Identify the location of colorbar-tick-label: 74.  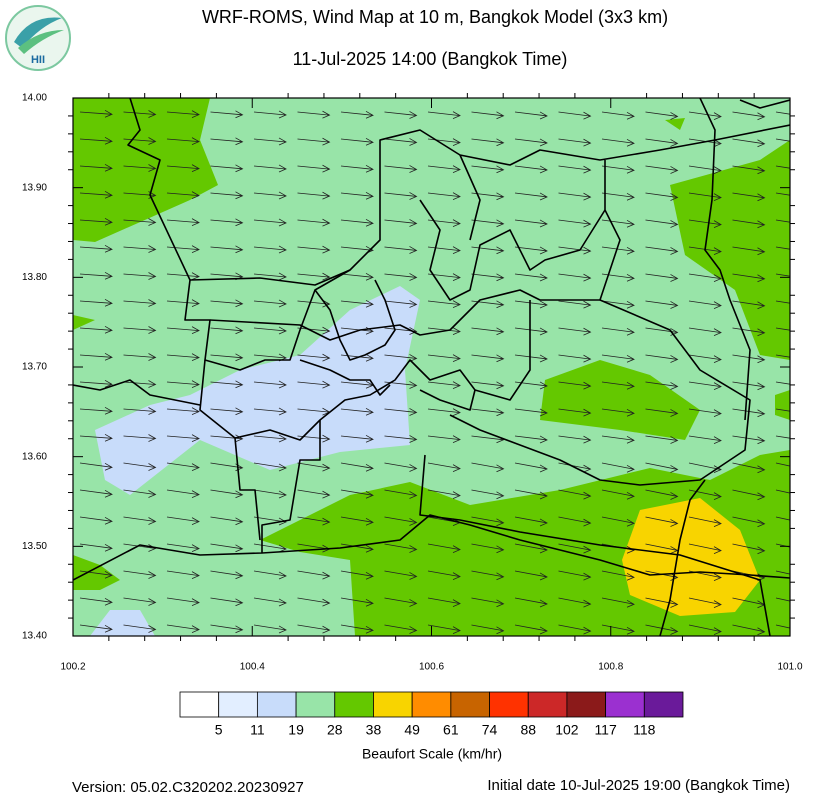
(490, 730).